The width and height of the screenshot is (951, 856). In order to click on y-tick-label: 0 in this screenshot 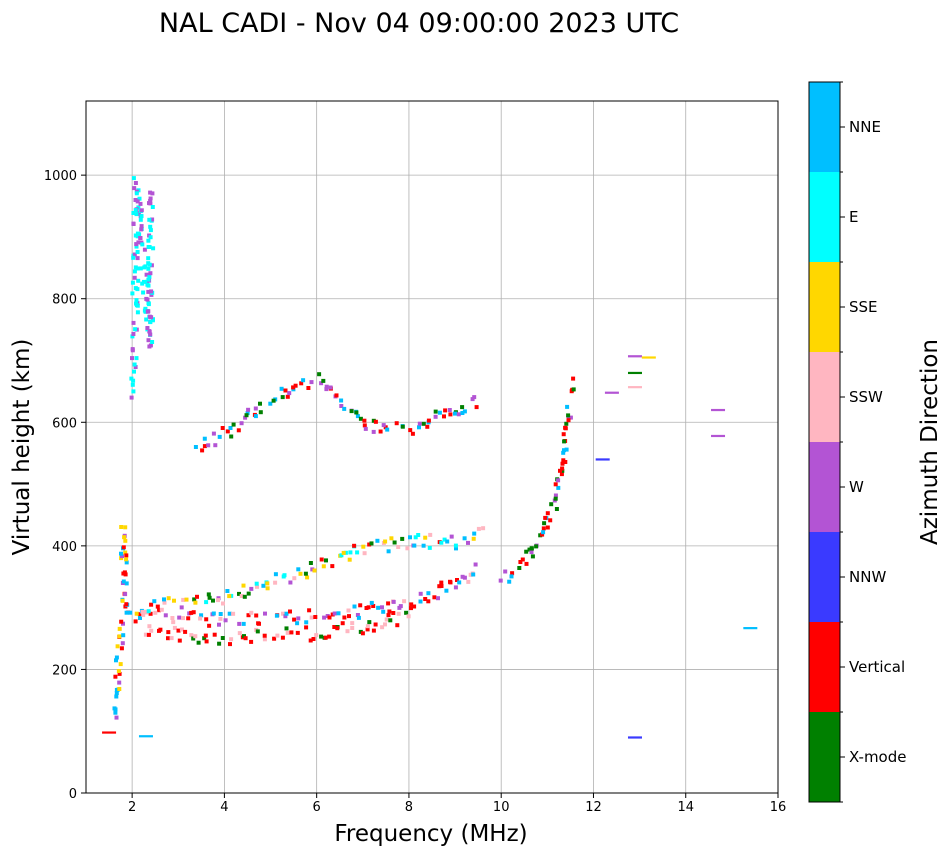, I will do `click(73, 794)`.